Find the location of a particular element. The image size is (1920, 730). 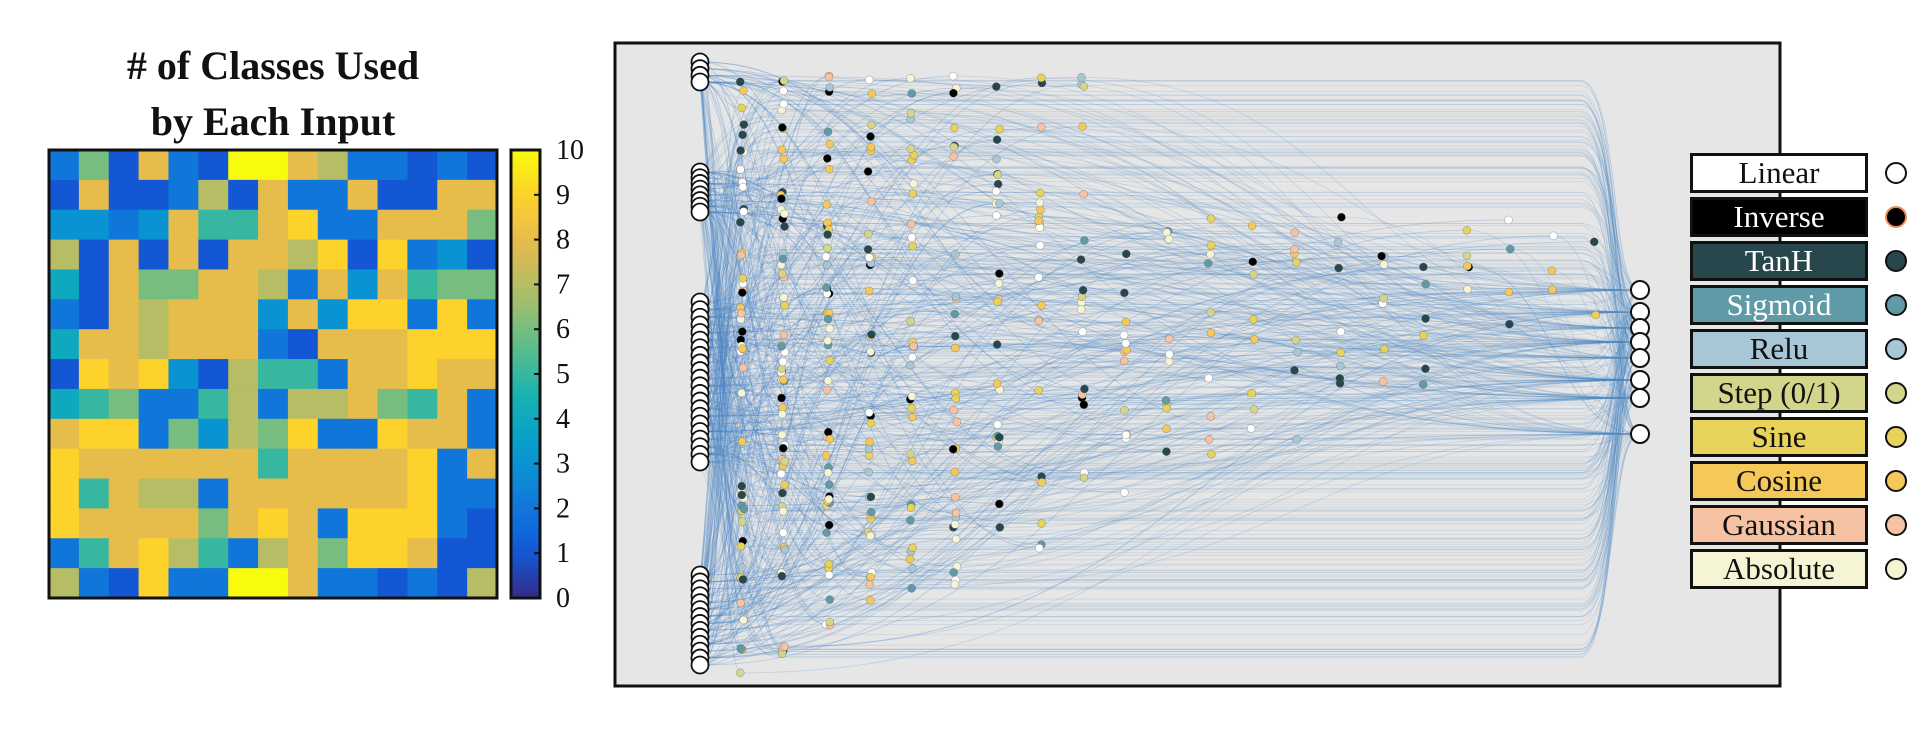

colorbar-tick-label: 9 is located at coordinates (563, 195).